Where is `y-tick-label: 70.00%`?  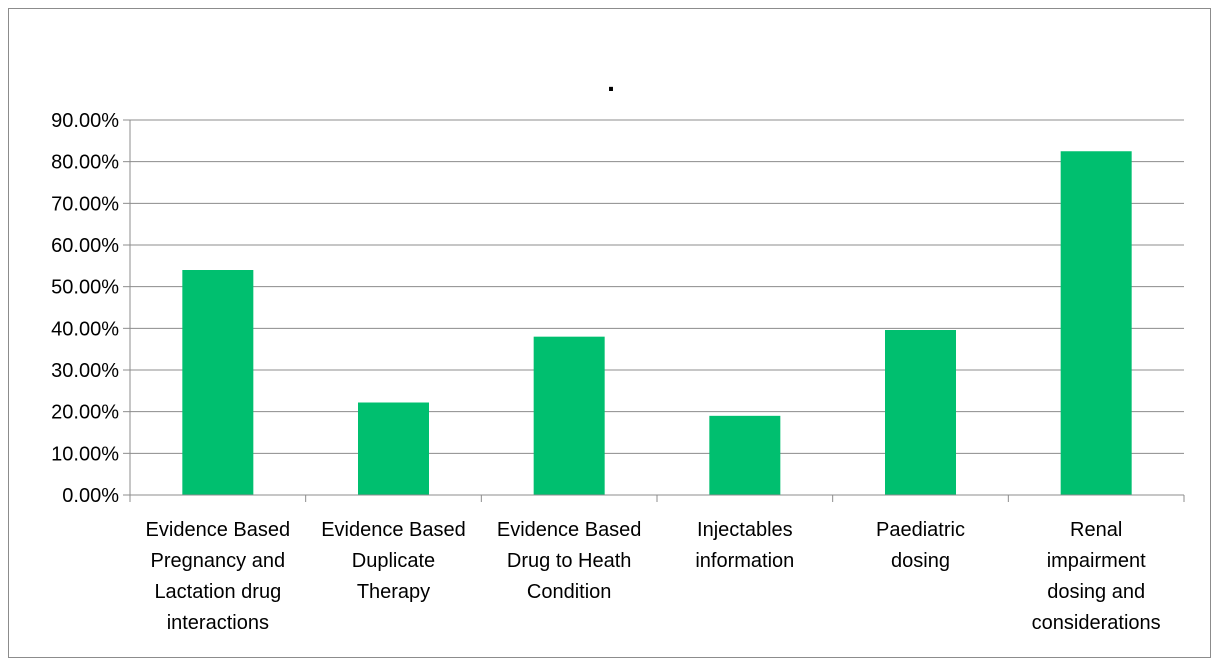
y-tick-label: 70.00% is located at coordinates (85, 204).